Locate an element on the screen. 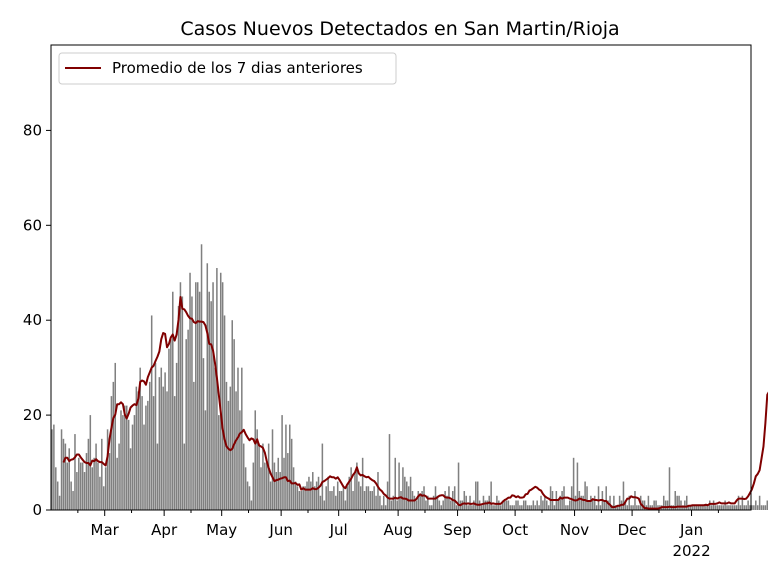 This screenshot has height=580, width=768. legend-label: Promedio de los 7 dias anteriores is located at coordinates (237, 68).